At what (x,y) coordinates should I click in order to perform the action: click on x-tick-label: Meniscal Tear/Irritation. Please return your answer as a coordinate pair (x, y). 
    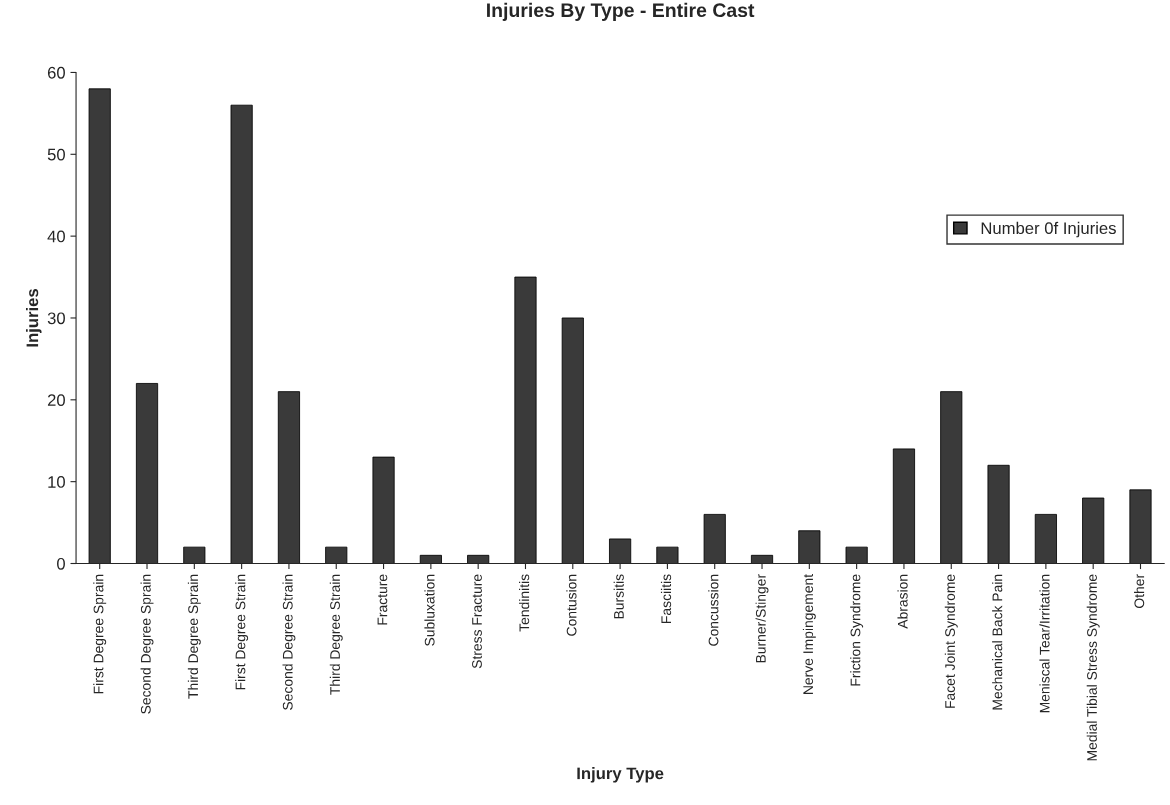
    Looking at the image, I should click on (1044, 643).